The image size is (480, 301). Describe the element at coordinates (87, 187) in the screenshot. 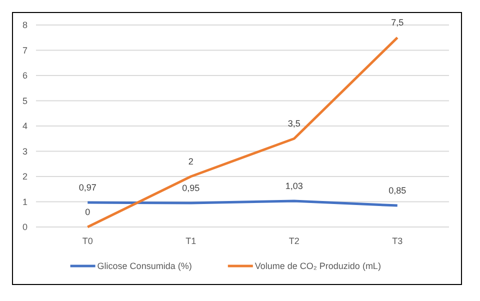

I see `data-label: 0,97` at that location.